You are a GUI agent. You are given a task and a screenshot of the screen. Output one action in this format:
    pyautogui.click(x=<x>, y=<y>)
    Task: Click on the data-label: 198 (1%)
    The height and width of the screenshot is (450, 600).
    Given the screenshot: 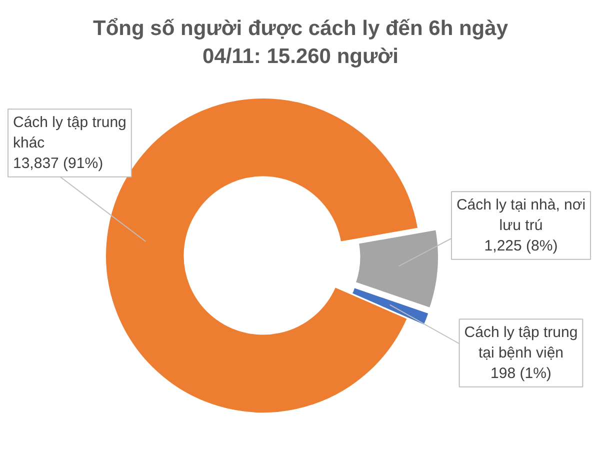 What is the action you would take?
    pyautogui.click(x=521, y=373)
    